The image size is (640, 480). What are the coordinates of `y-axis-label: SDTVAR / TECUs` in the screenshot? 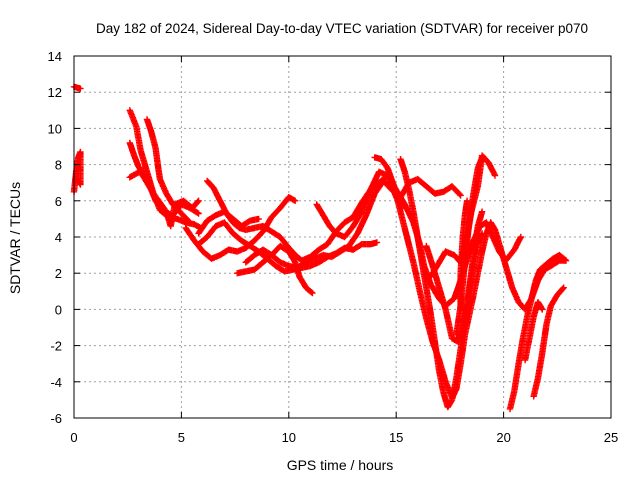 It's located at (15, 238).